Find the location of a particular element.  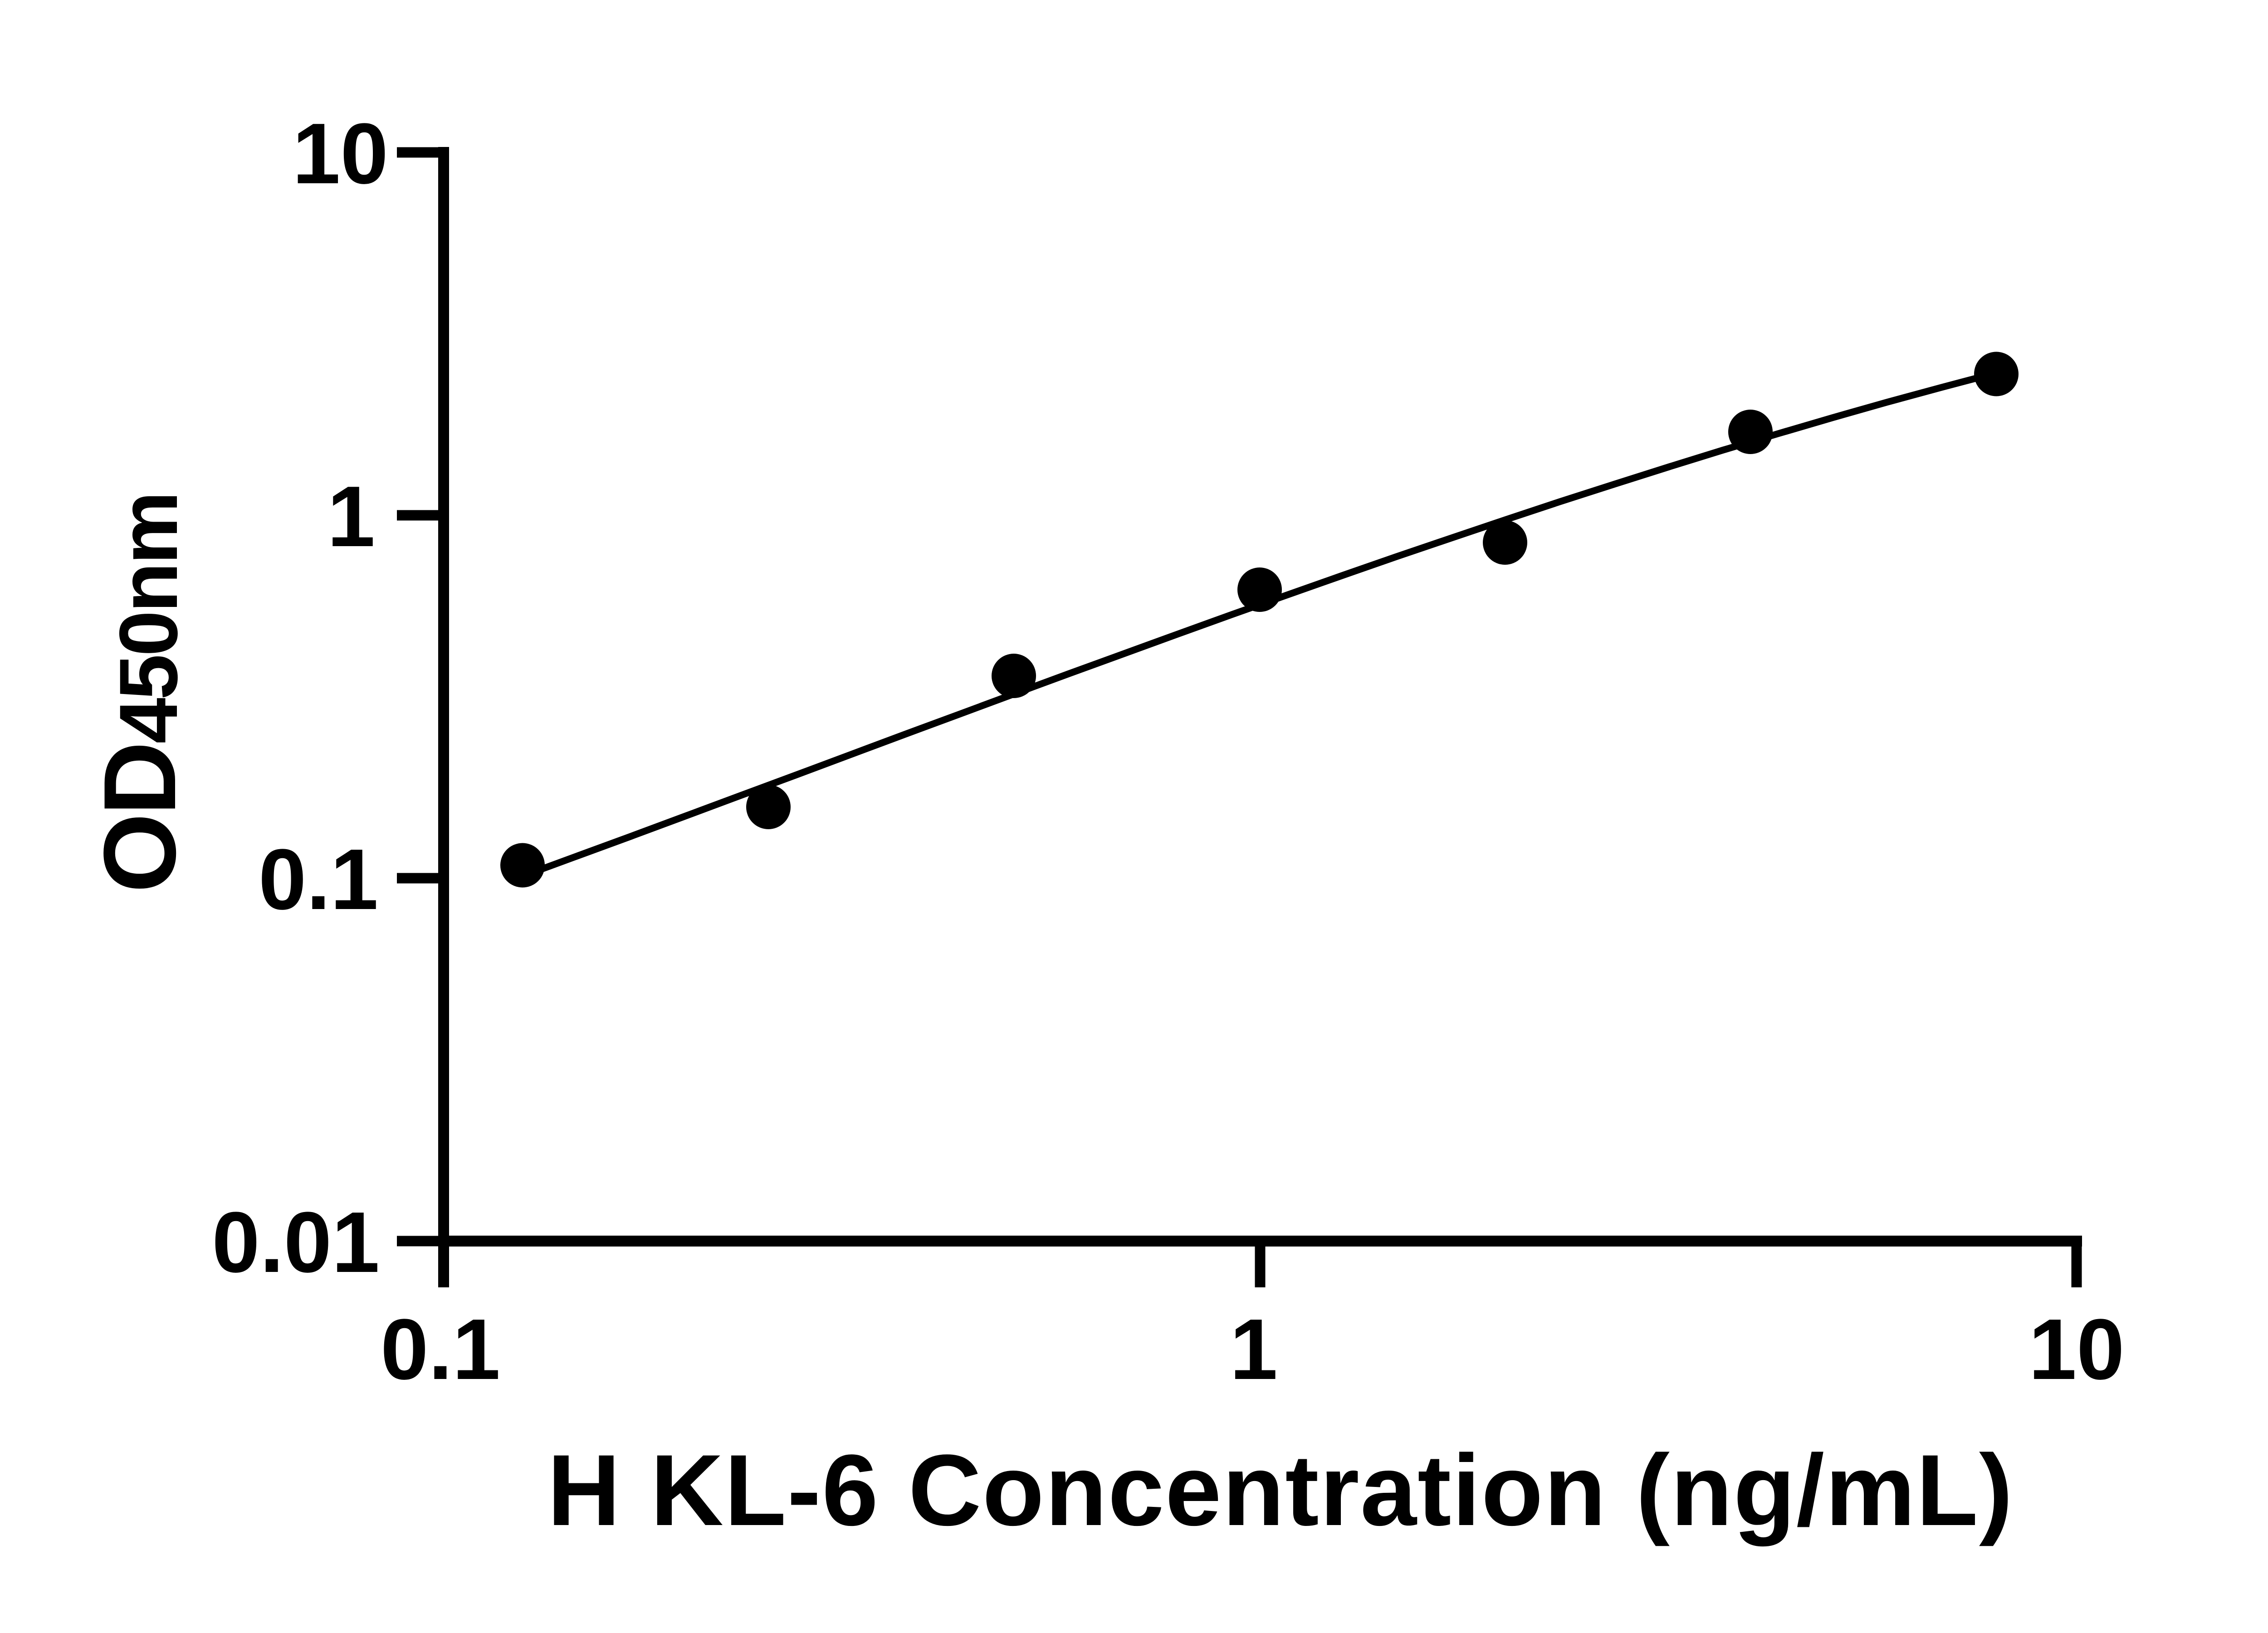

svg-text: OD450nm is located at coordinates (140, 693).